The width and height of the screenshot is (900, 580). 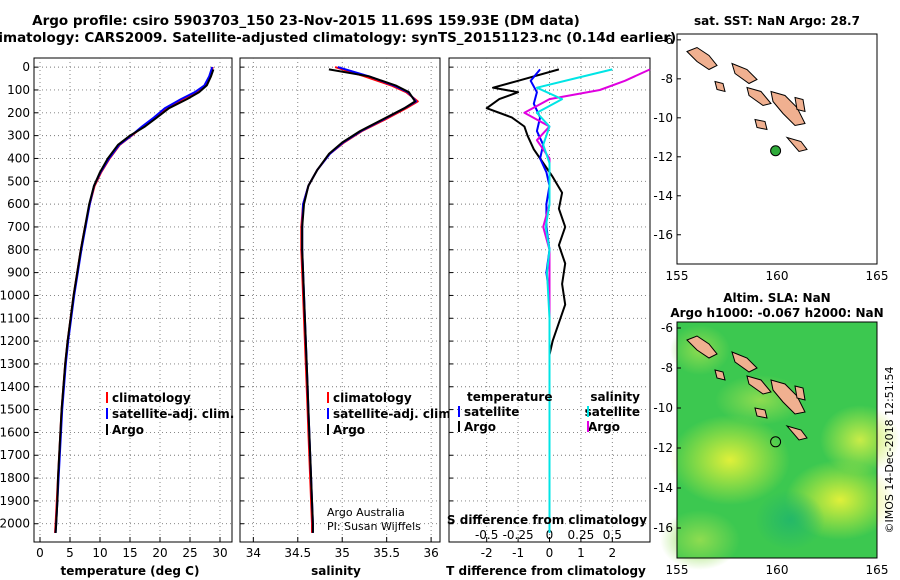 I want to click on differences-xtick-label-1: -1, so click(x=518, y=553).